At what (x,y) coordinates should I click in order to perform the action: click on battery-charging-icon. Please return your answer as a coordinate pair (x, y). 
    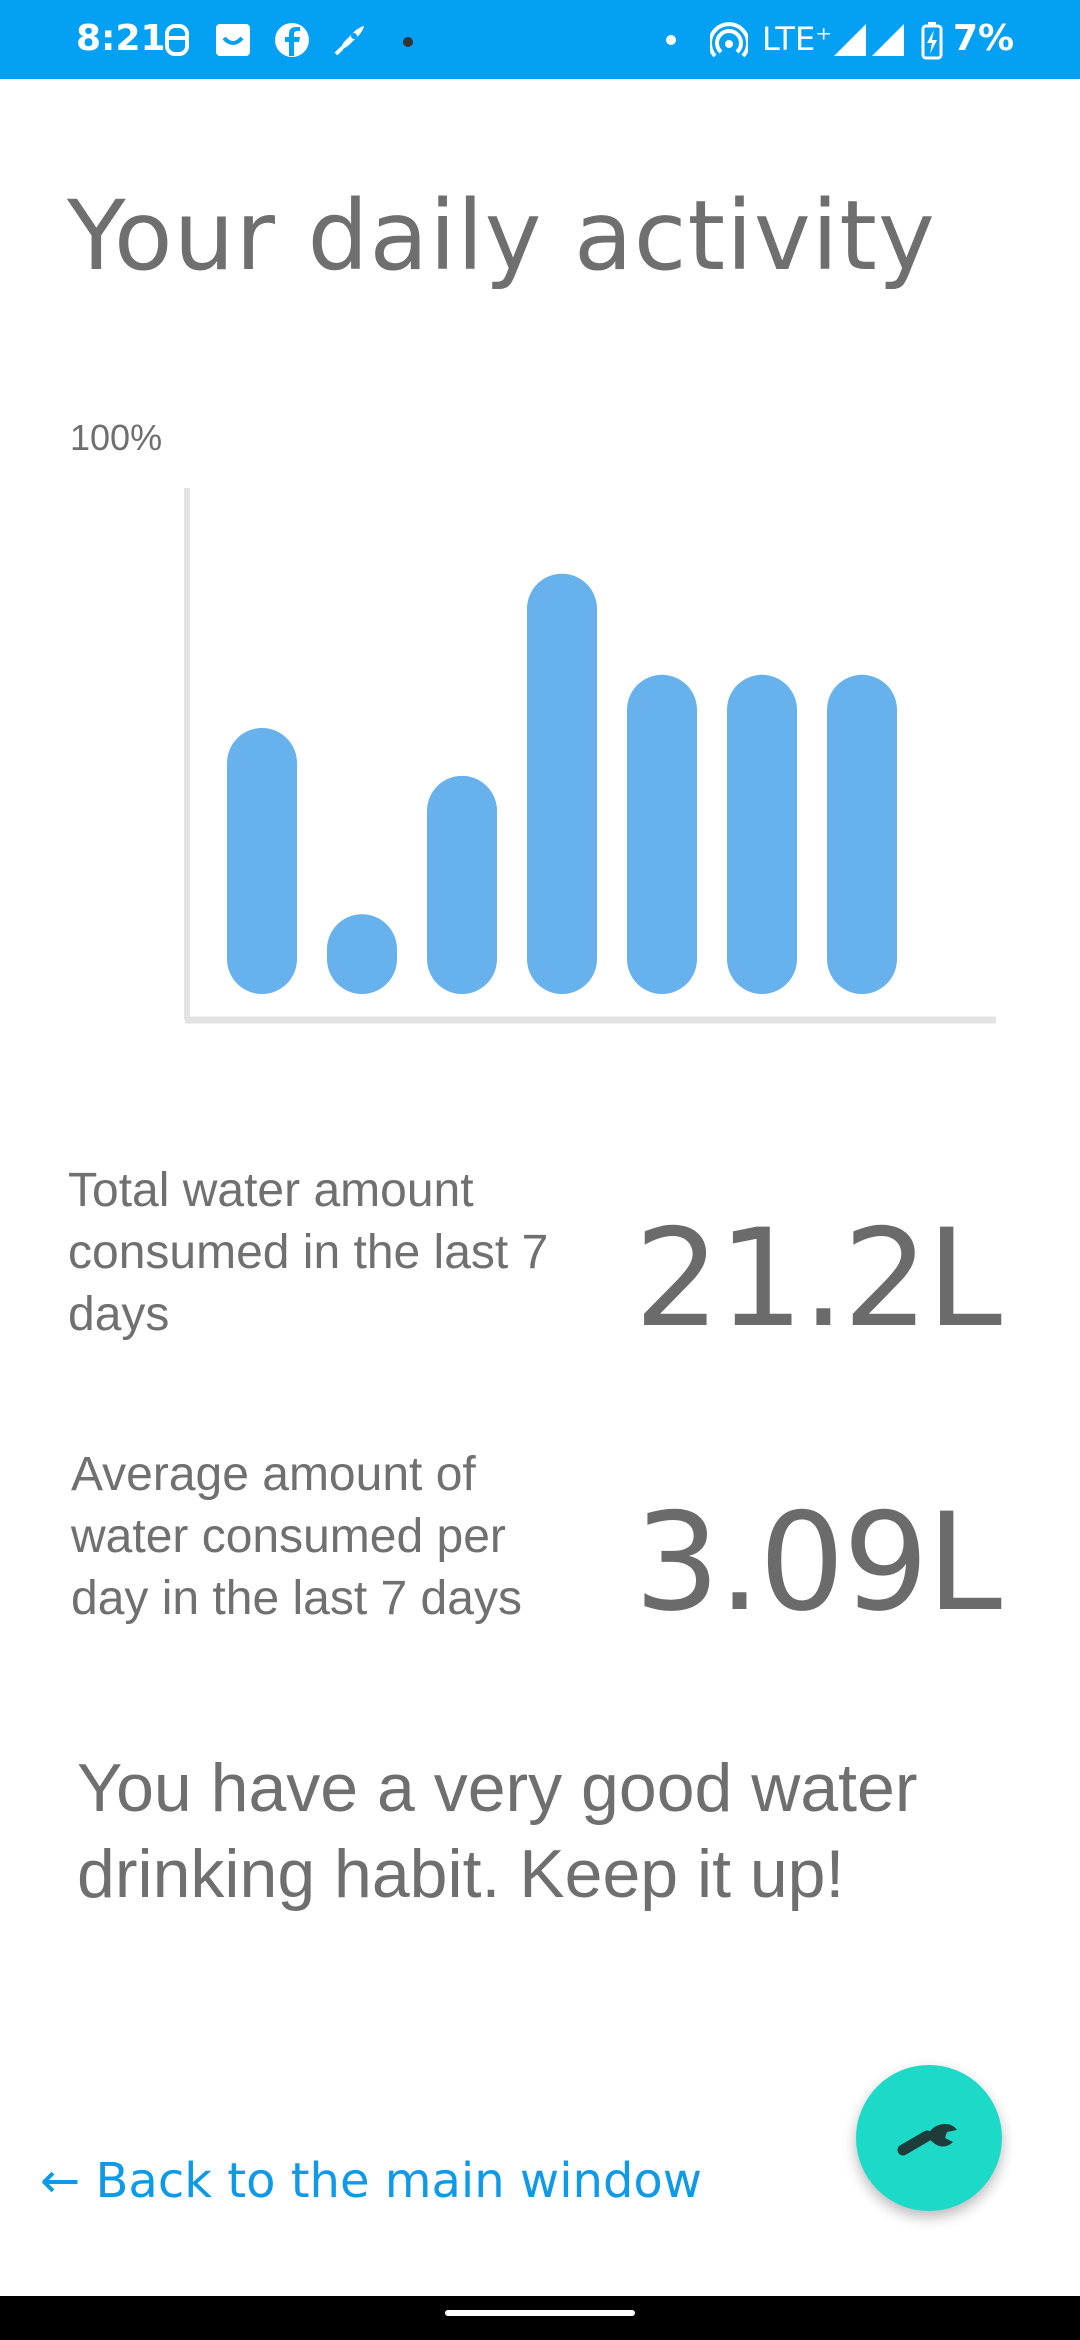
    Looking at the image, I should click on (932, 41).